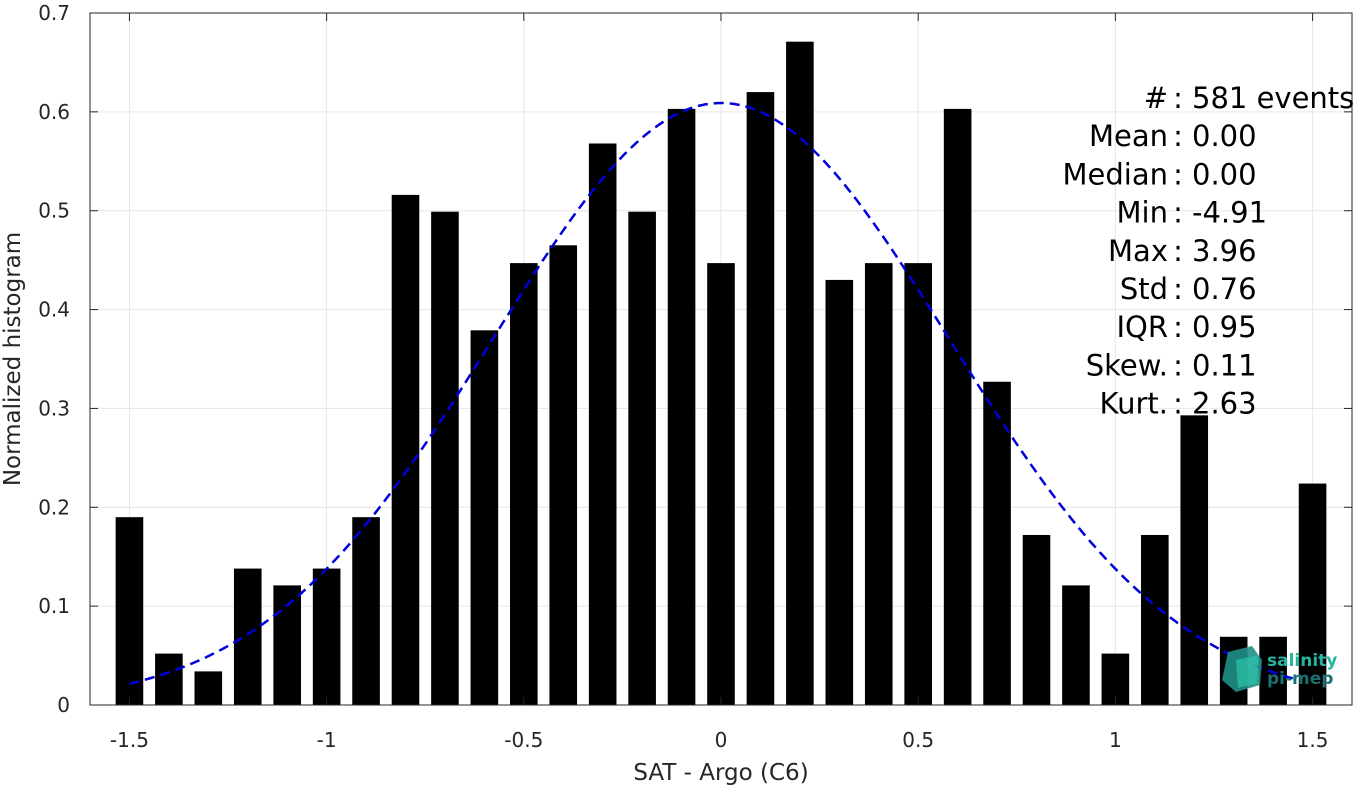  What do you see at coordinates (129, 740) in the screenshot?
I see `x-tick-label: -1.5` at bounding box center [129, 740].